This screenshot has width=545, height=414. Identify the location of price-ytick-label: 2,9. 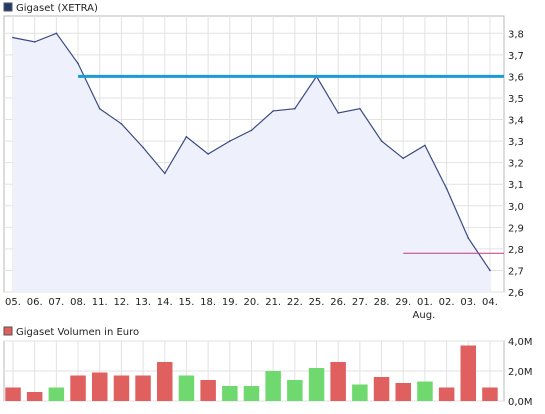
(516, 228).